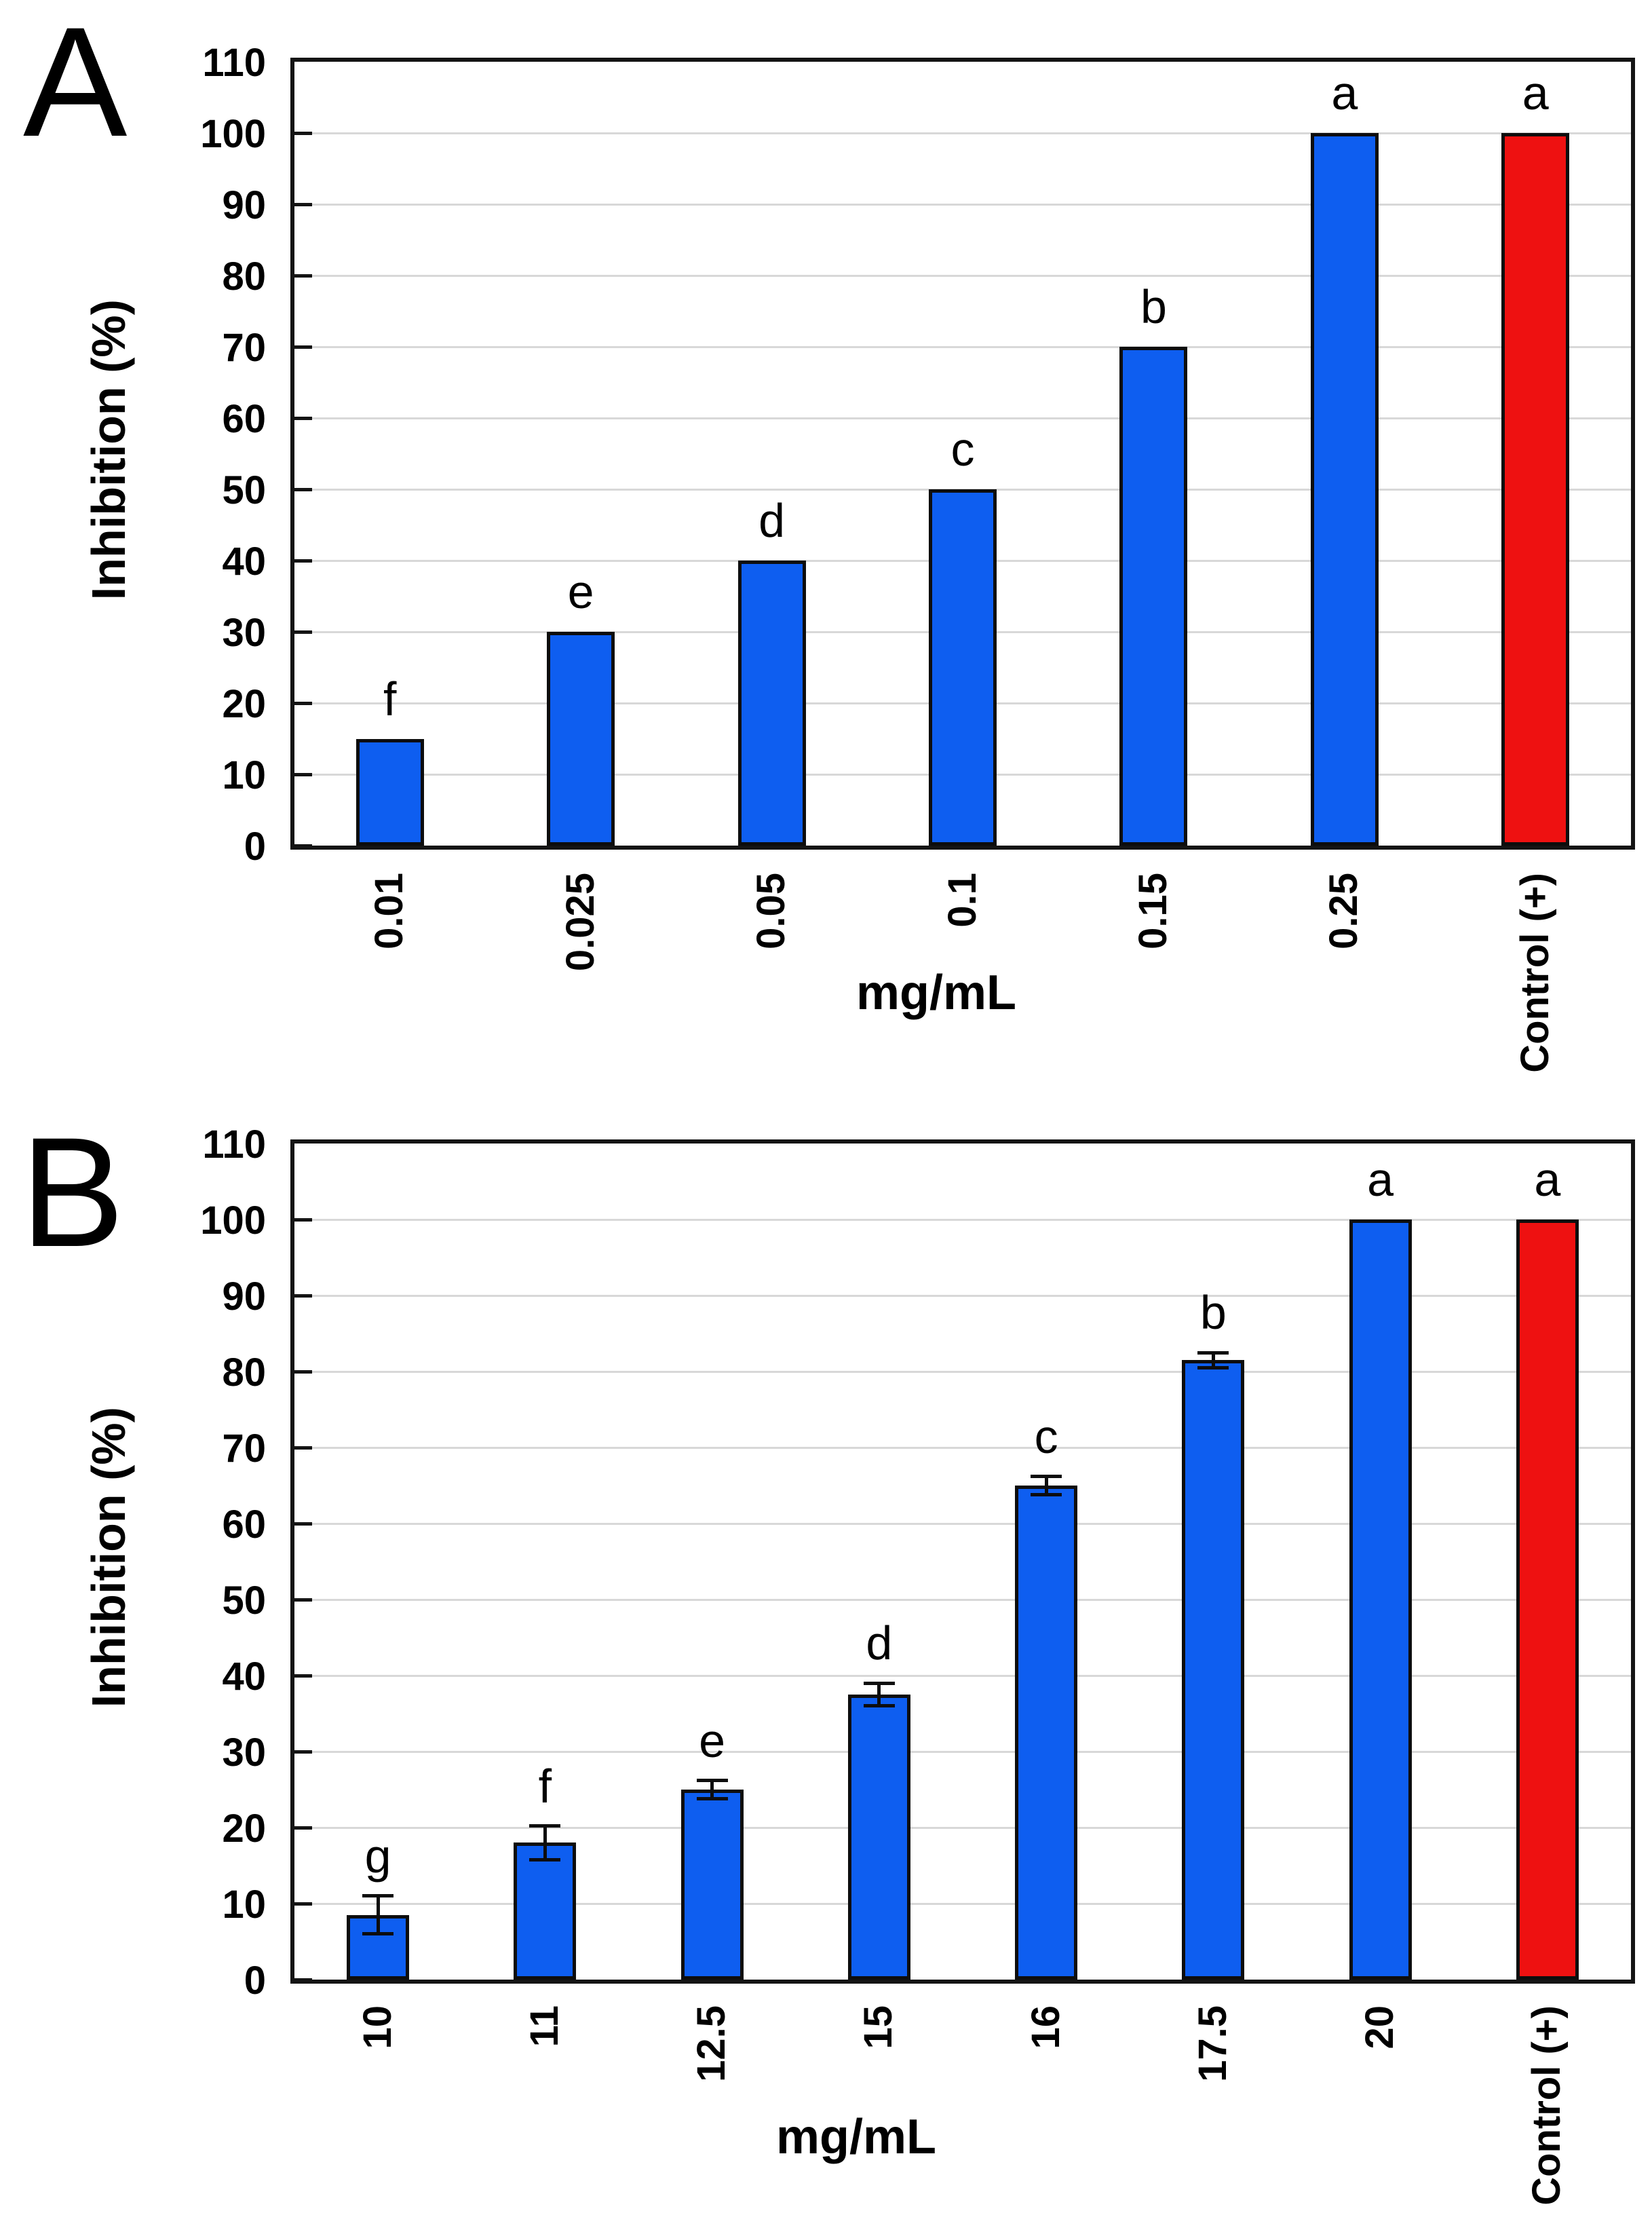 This screenshot has height=2230, width=1652. I want to click on panel-a-ytick-10: 10, so click(244, 775).